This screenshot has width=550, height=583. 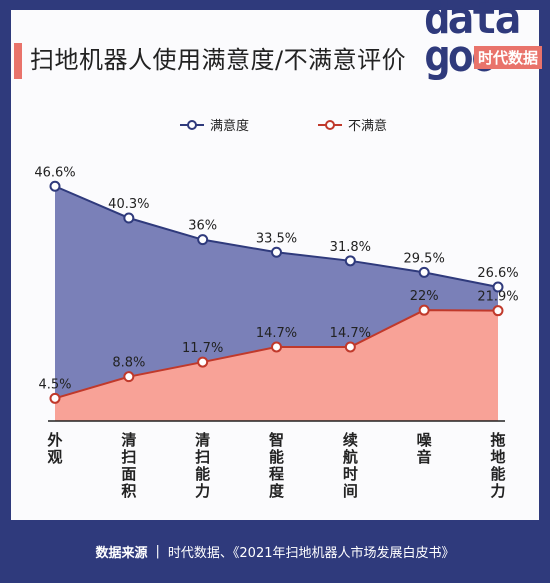 I want to click on x-tick-label-6: 拖地能力, so click(x=497, y=465).